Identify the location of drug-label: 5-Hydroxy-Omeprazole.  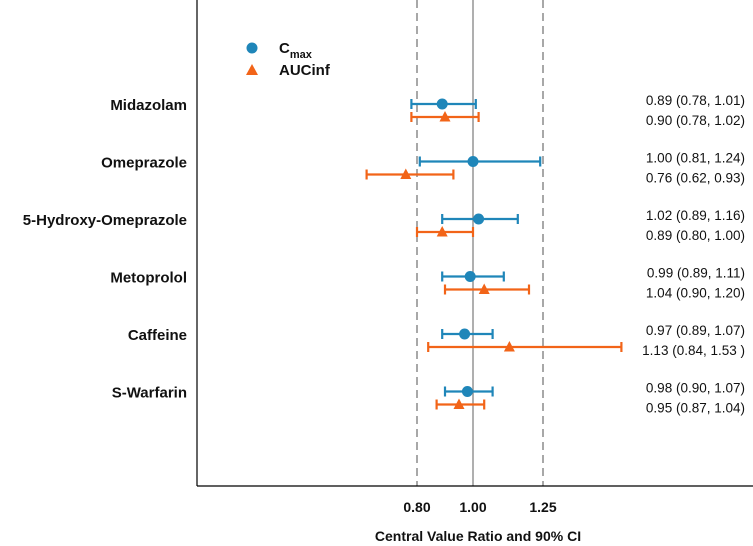
(105, 220).